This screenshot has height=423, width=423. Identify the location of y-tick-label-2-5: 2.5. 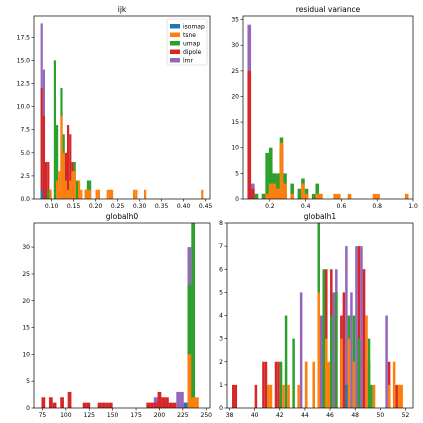
(25, 176).